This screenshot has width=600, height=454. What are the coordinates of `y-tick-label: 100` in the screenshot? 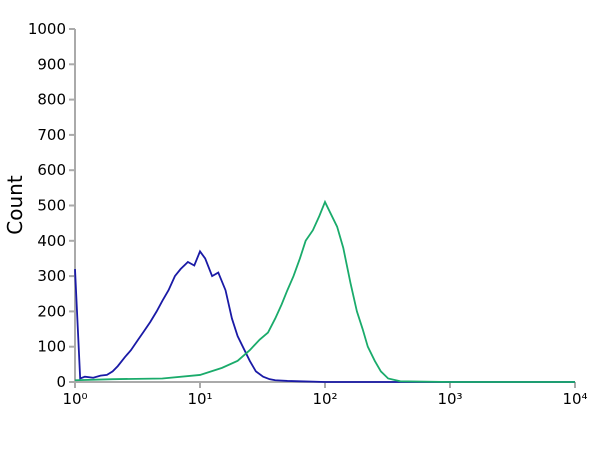 It's located at (51, 347).